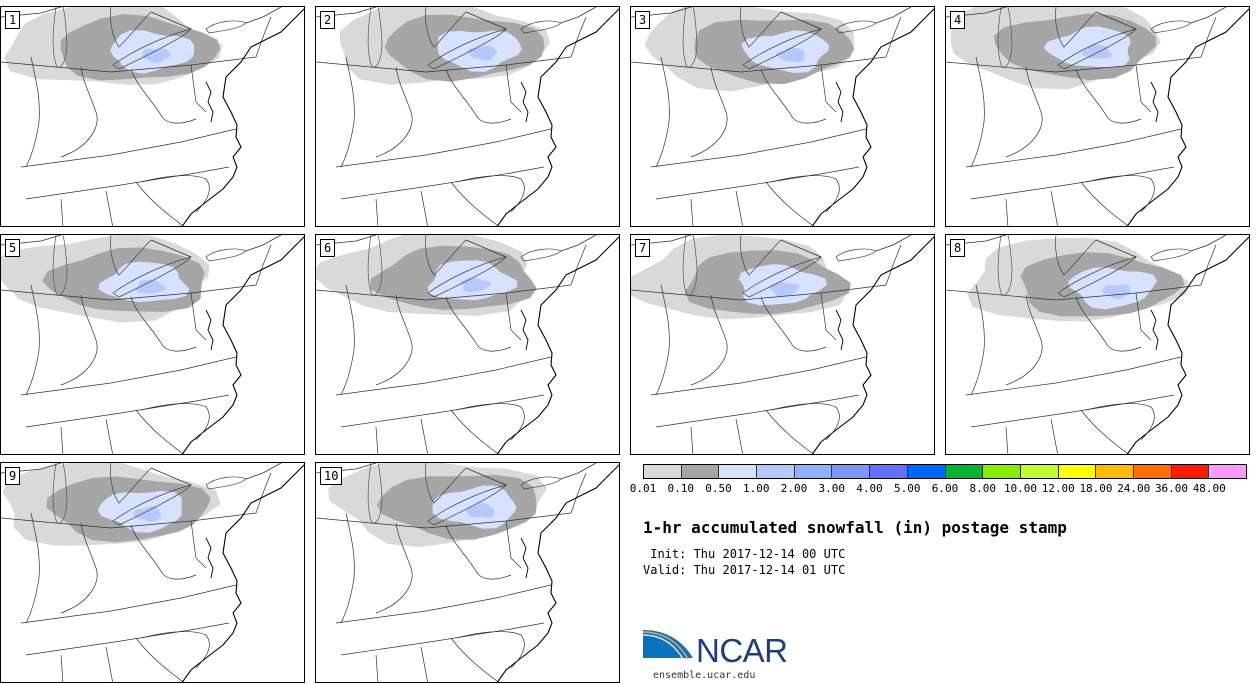 The width and height of the screenshot is (1260, 684). I want to click on member-label: 10, so click(331, 476).